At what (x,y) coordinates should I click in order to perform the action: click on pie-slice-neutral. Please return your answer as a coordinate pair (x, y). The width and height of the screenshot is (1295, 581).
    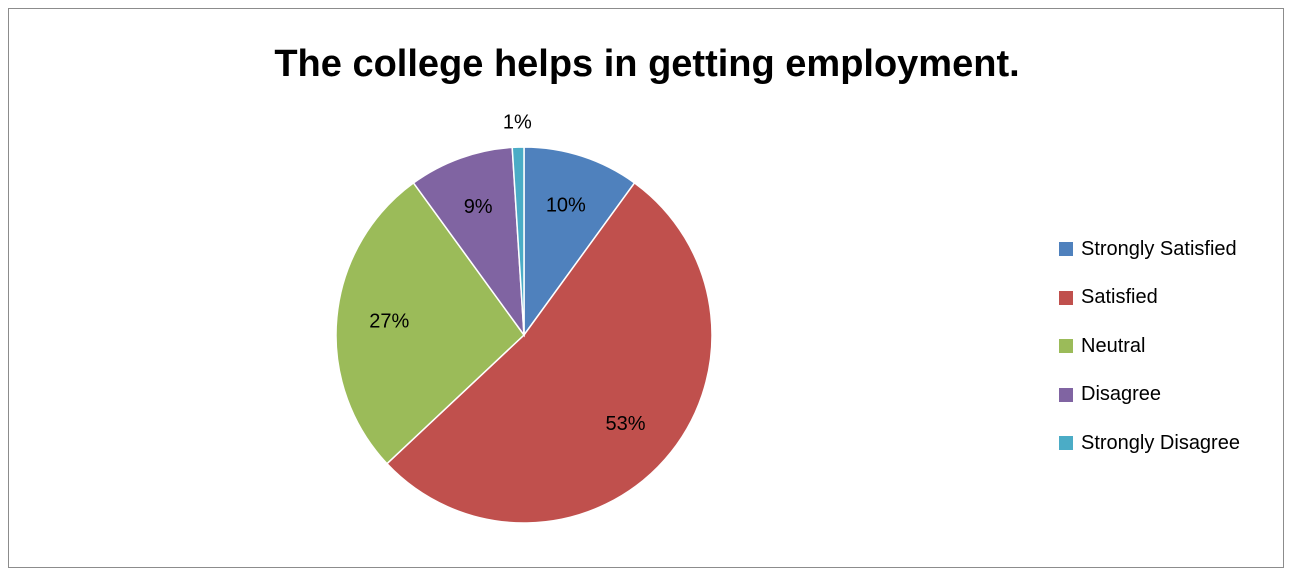
    Looking at the image, I should click on (430, 323).